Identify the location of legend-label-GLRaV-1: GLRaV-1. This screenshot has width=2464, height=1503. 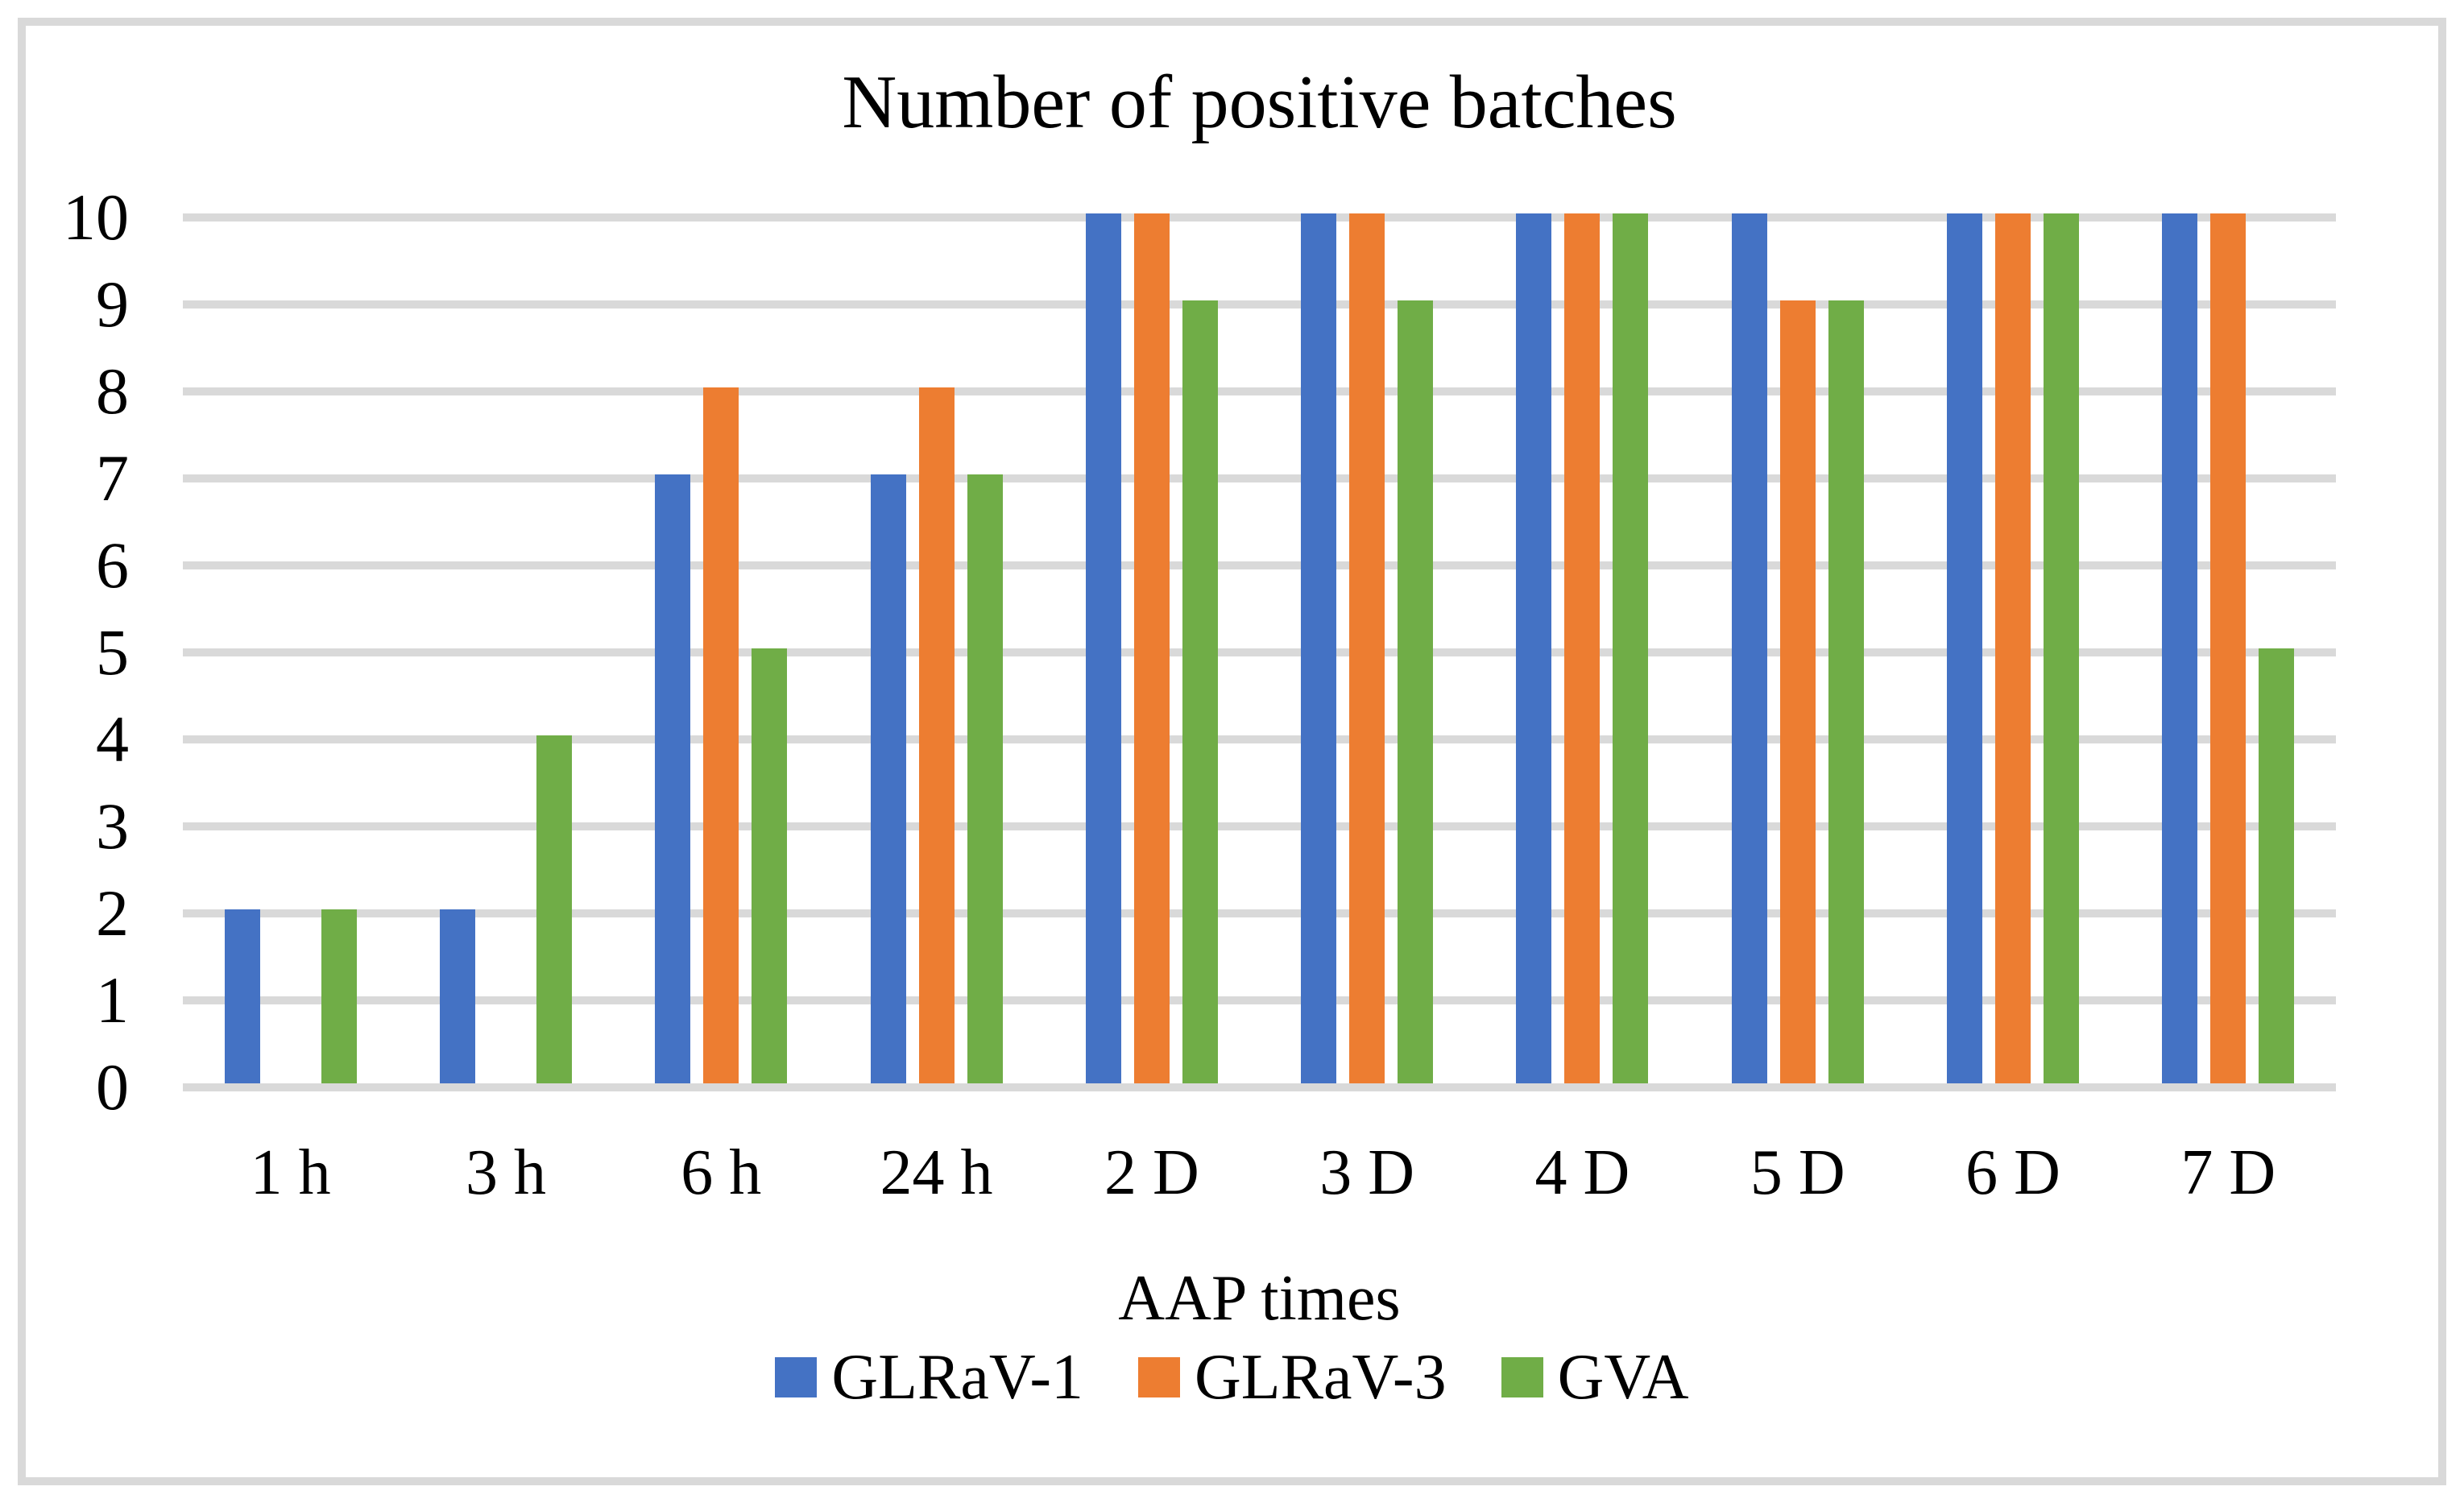
(957, 1377).